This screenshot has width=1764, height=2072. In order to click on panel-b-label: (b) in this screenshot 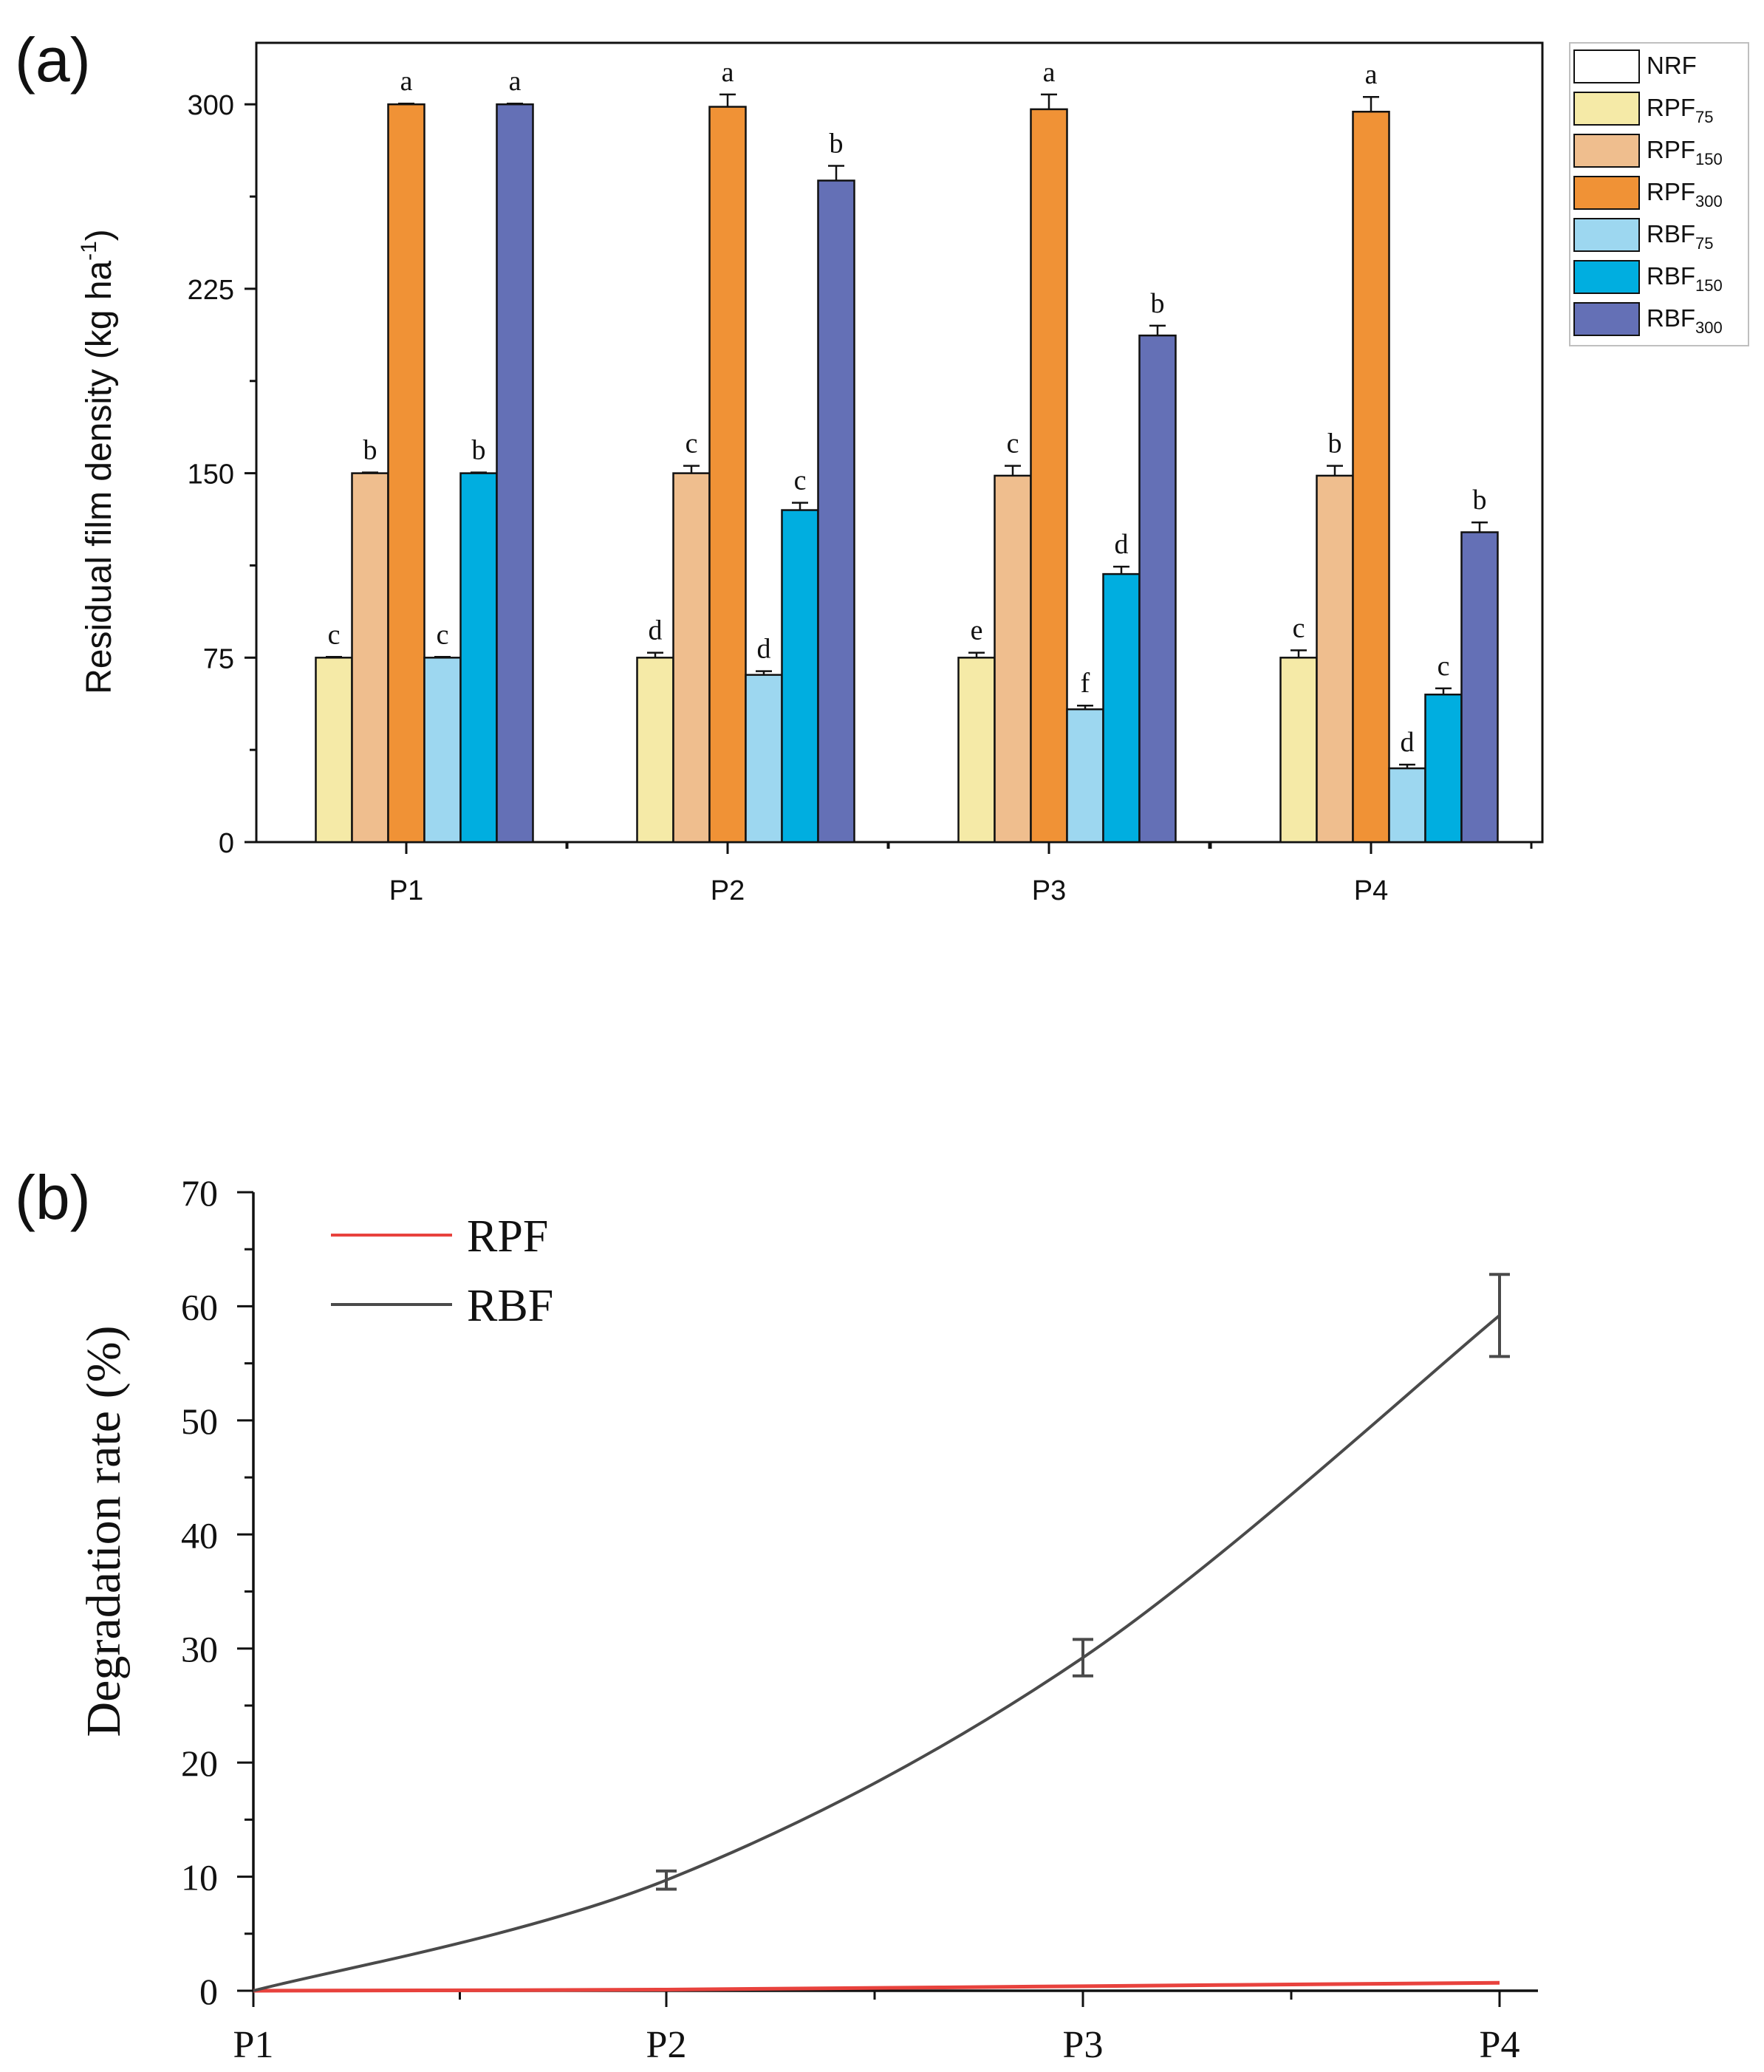, I will do `click(53, 1197)`.